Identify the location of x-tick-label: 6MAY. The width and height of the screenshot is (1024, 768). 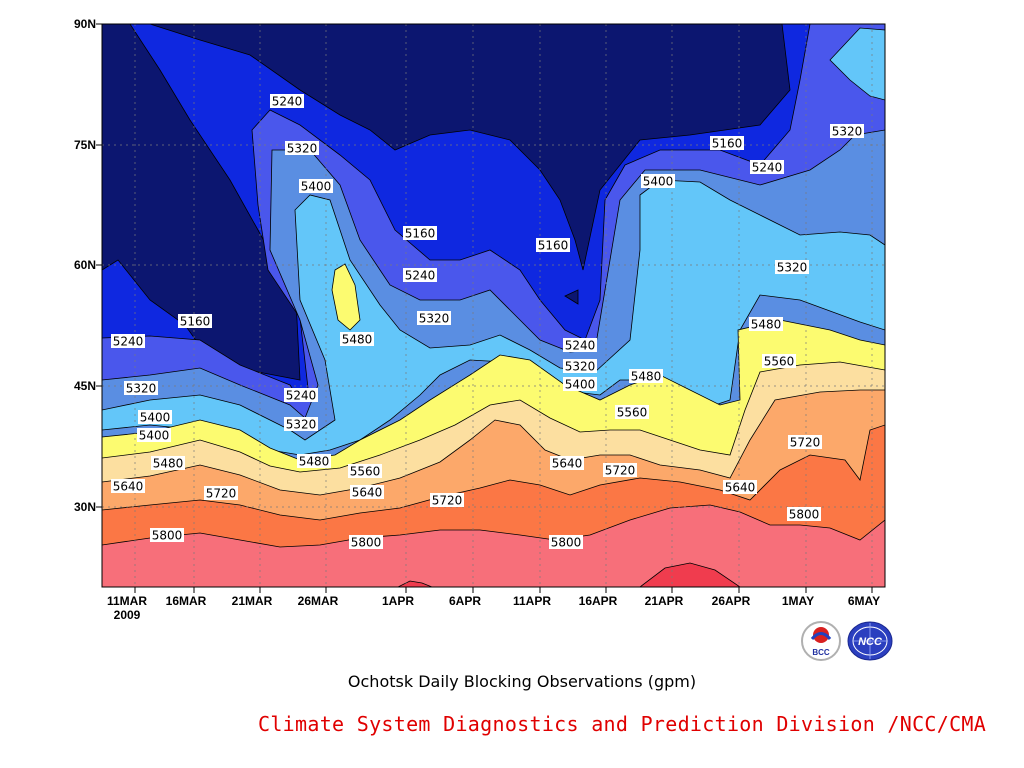
(864, 601).